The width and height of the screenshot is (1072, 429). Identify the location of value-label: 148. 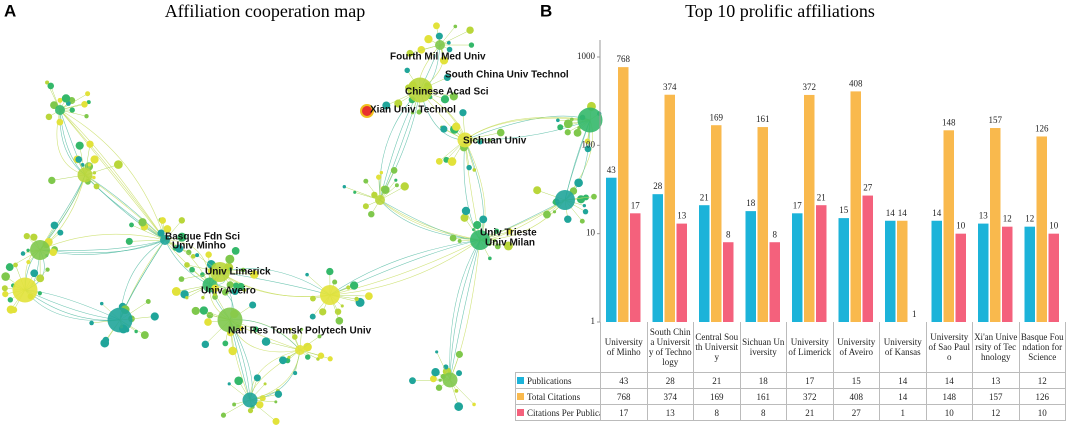
(949, 122).